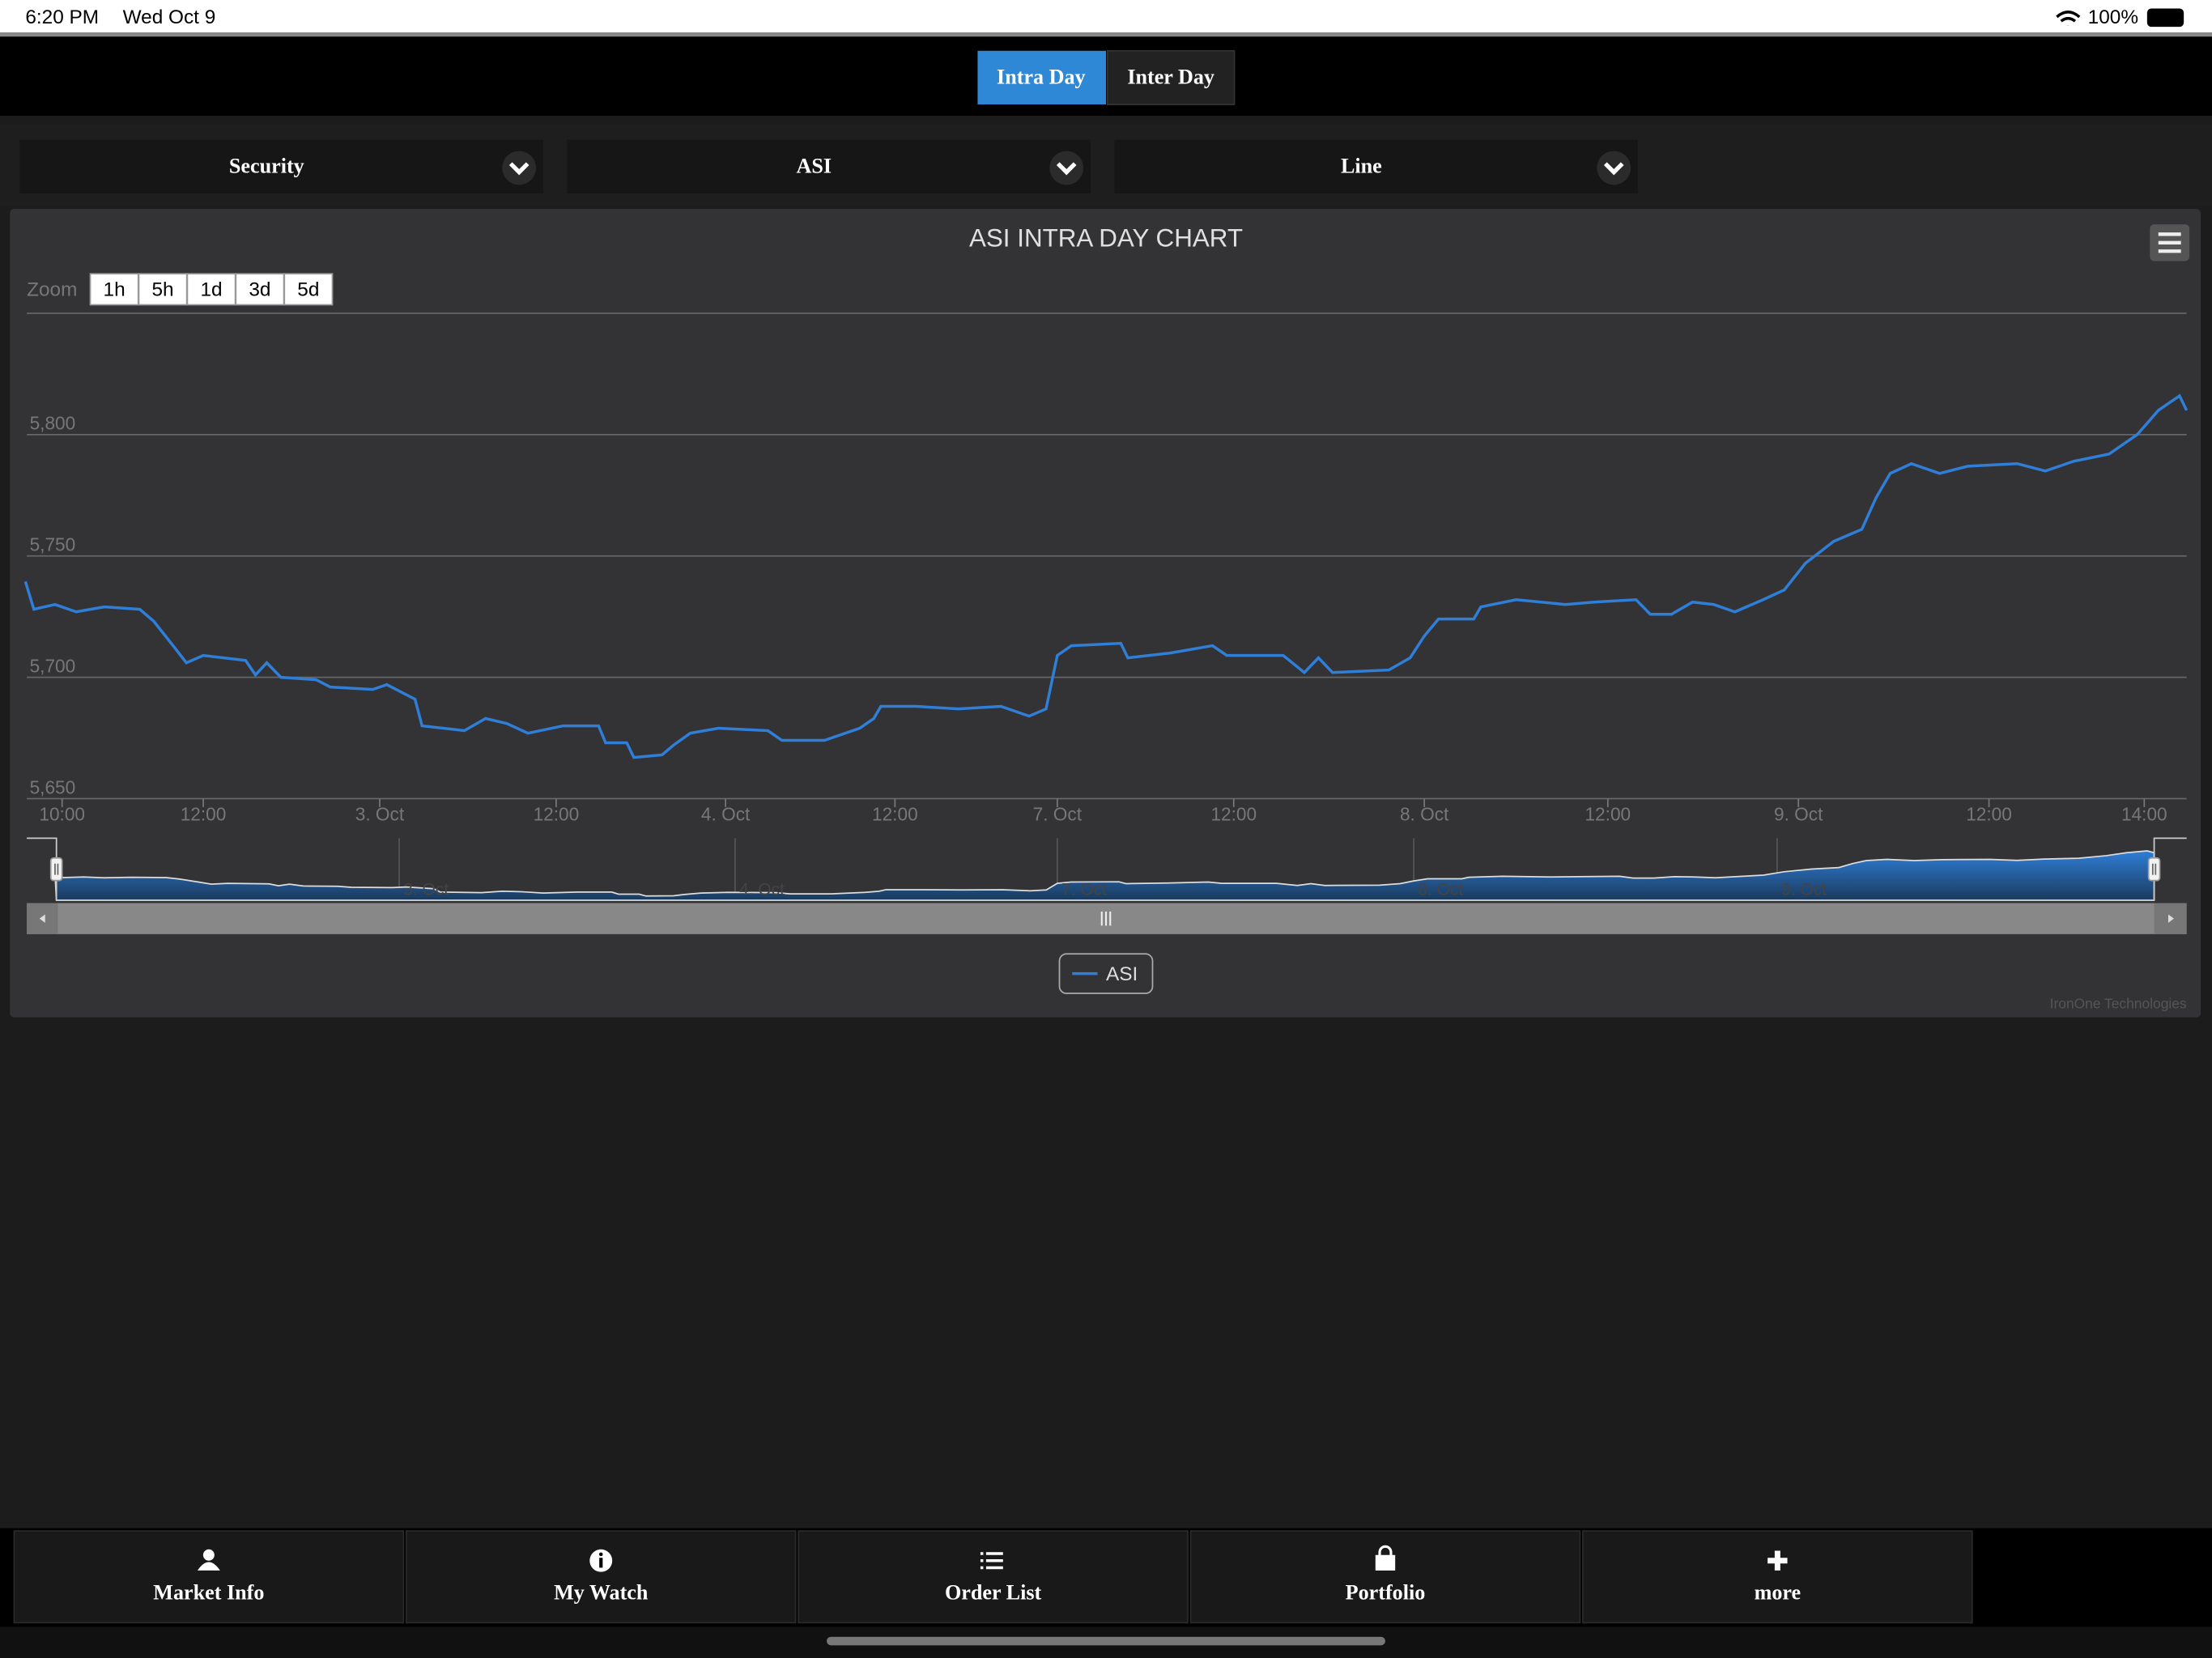 This screenshot has height=1658, width=2212. I want to click on navigator-label: 4. Oct, so click(762, 889).